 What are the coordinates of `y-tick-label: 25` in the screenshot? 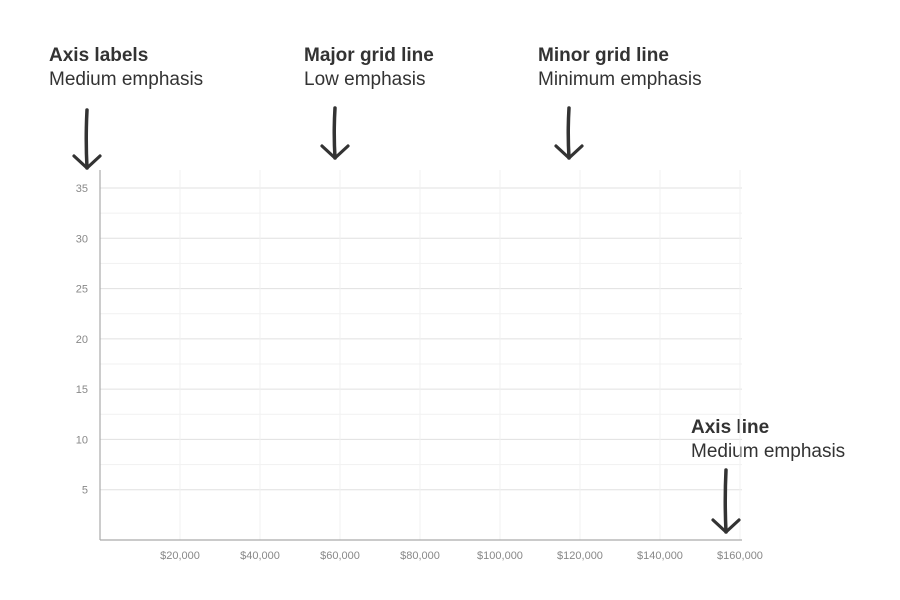 It's located at (82, 290).